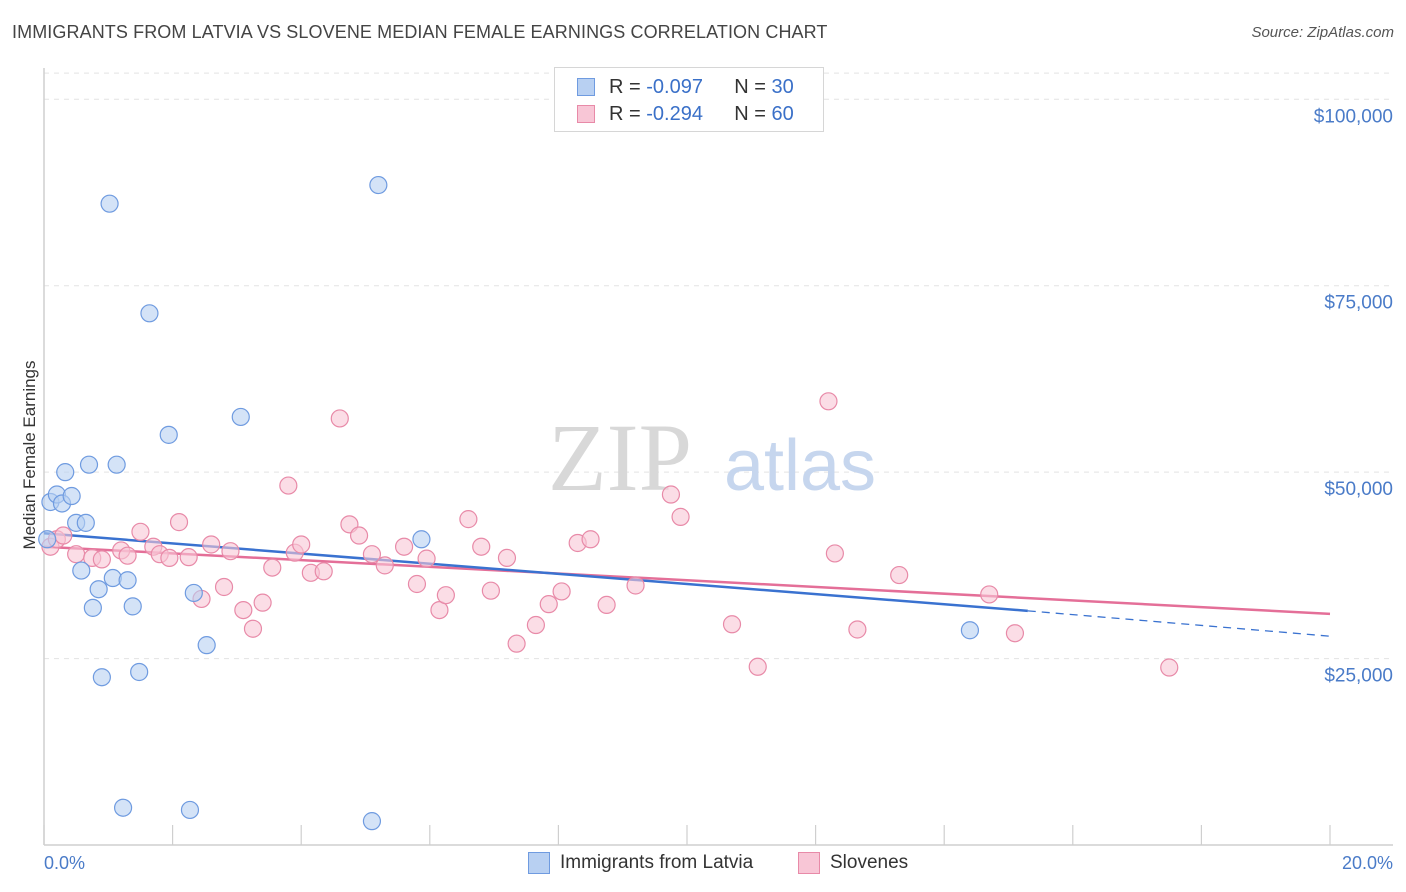  I want to click on chart-source: Source: ZipAtlas.com, so click(1322, 32).